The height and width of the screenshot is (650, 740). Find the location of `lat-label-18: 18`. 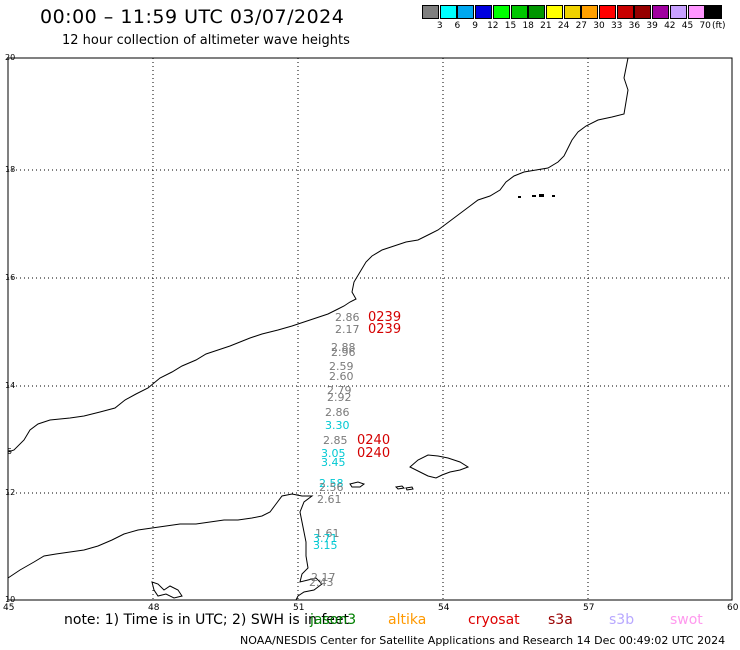

lat-label-18: 18 is located at coordinates (10, 169).